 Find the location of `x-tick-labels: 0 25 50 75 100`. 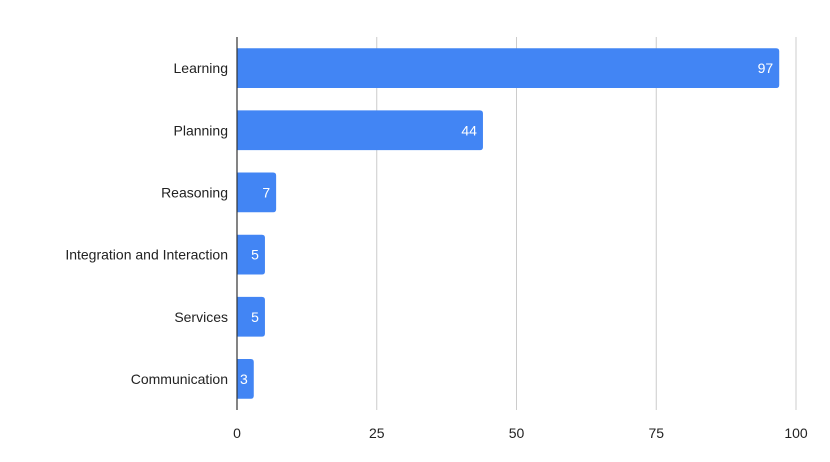

x-tick-labels: 0 25 50 75 100 is located at coordinates (520, 433).